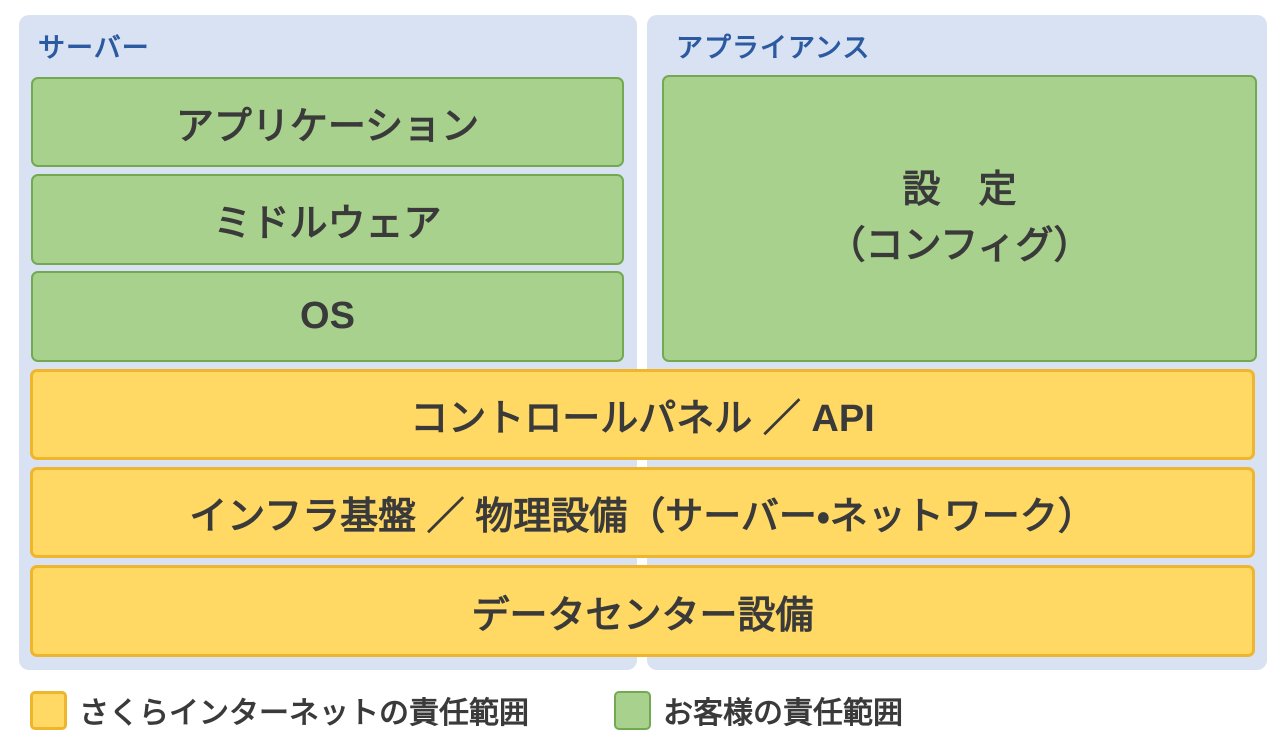 The width and height of the screenshot is (1287, 755). I want to click on row-infrastructure-physical: インフラ基盤 ／ 物理設備（サーバー・ネットワーク）, so click(642, 512).